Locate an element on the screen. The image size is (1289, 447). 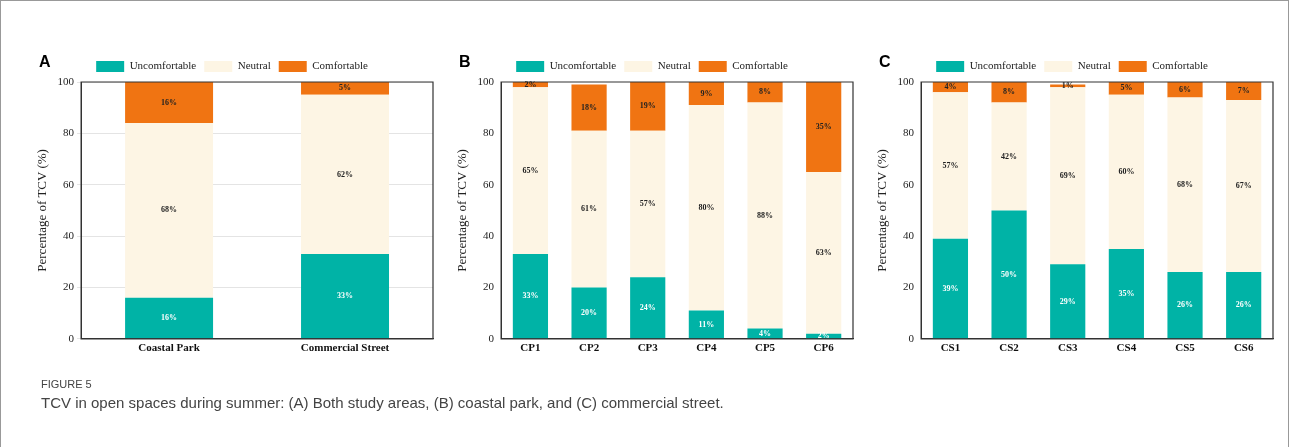
data-label: 26% is located at coordinates (1185, 305).